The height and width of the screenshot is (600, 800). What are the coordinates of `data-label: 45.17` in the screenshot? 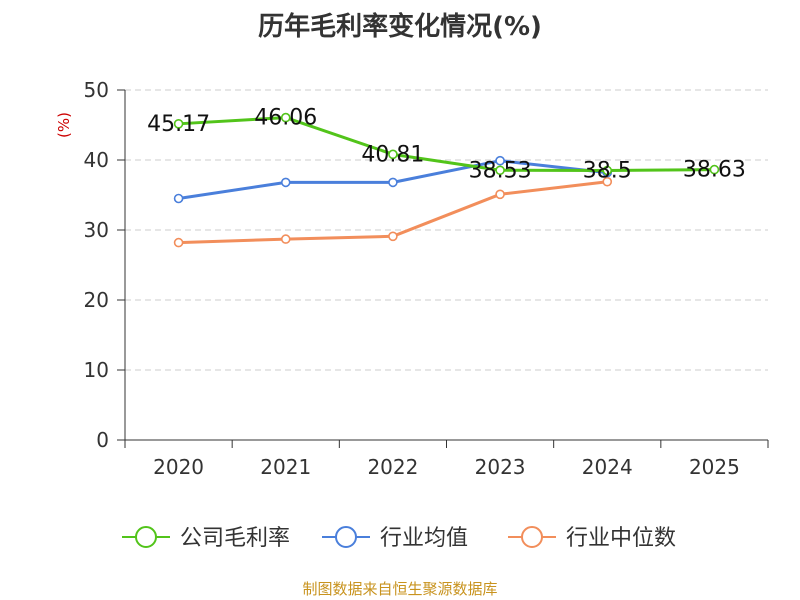 It's located at (178, 124).